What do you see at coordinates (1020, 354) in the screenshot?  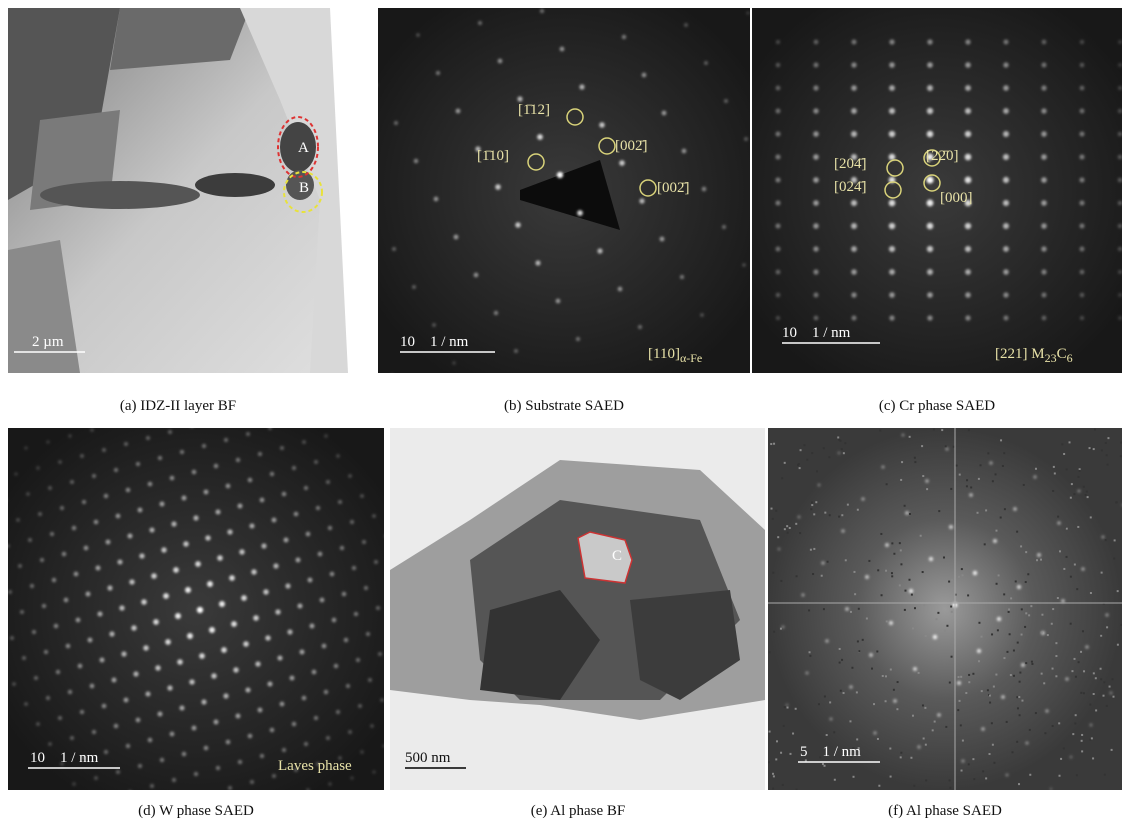 I see `zone-part: [221] M` at bounding box center [1020, 354].